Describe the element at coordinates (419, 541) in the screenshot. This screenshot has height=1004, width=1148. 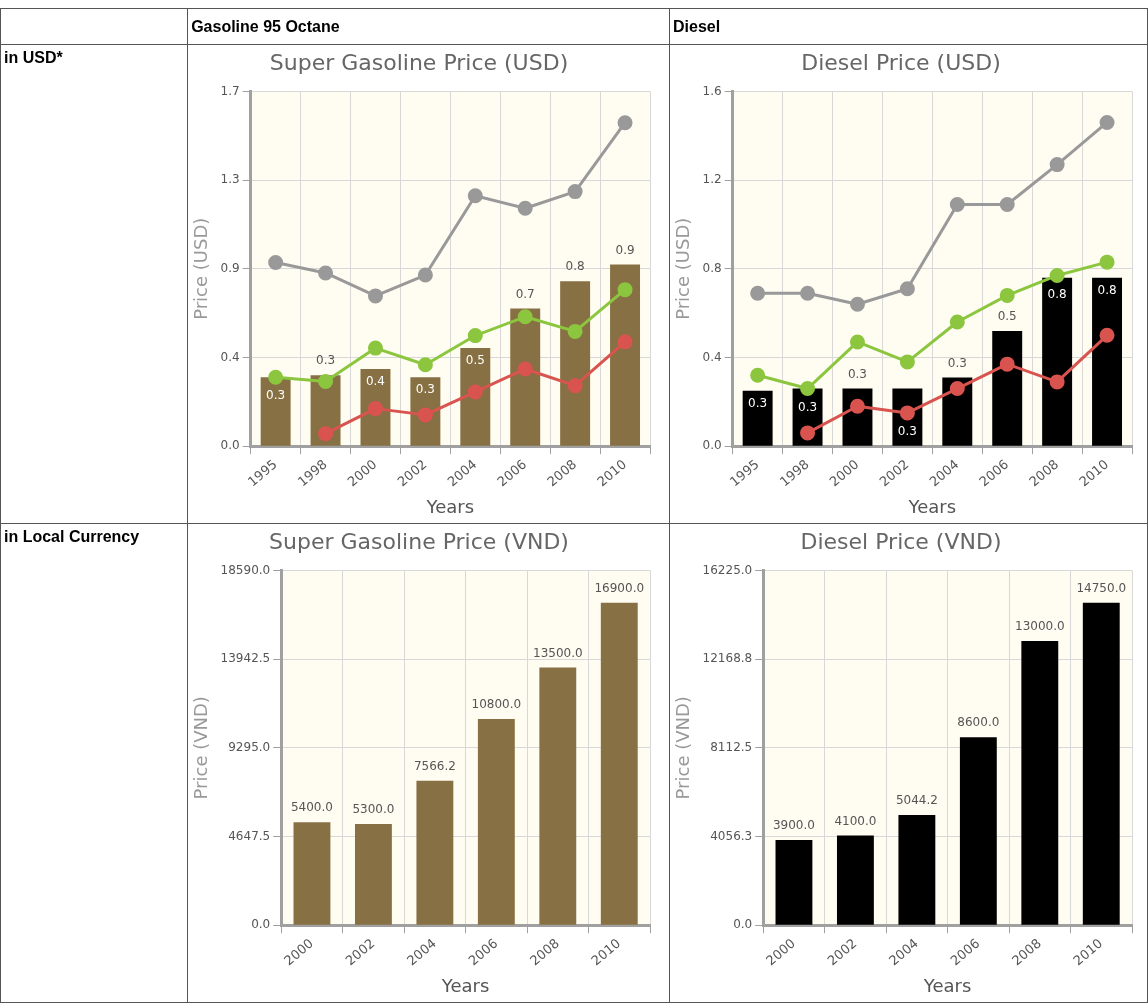
I see `chart-title: Super Gasoline Price (VND)` at that location.